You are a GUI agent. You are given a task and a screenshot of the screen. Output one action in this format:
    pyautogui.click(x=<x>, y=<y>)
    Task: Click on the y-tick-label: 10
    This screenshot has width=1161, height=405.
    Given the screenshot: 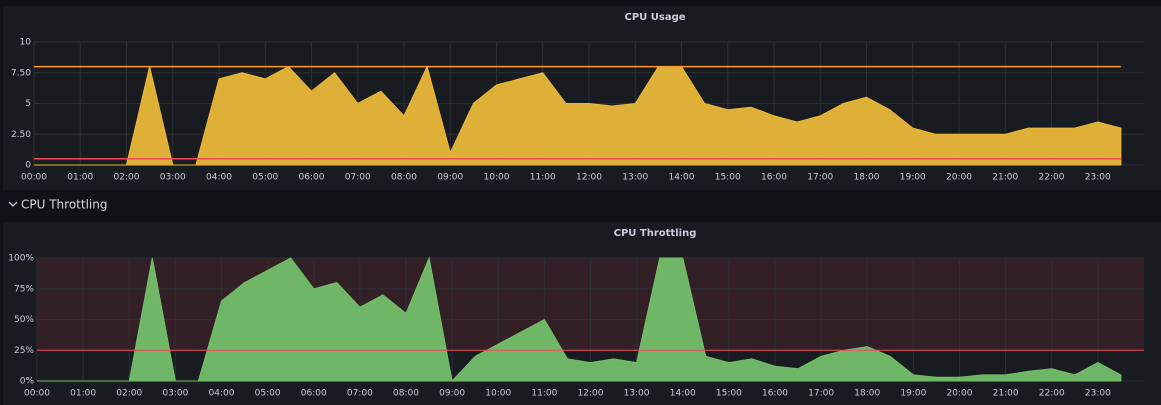 What is the action you would take?
    pyautogui.click(x=26, y=43)
    